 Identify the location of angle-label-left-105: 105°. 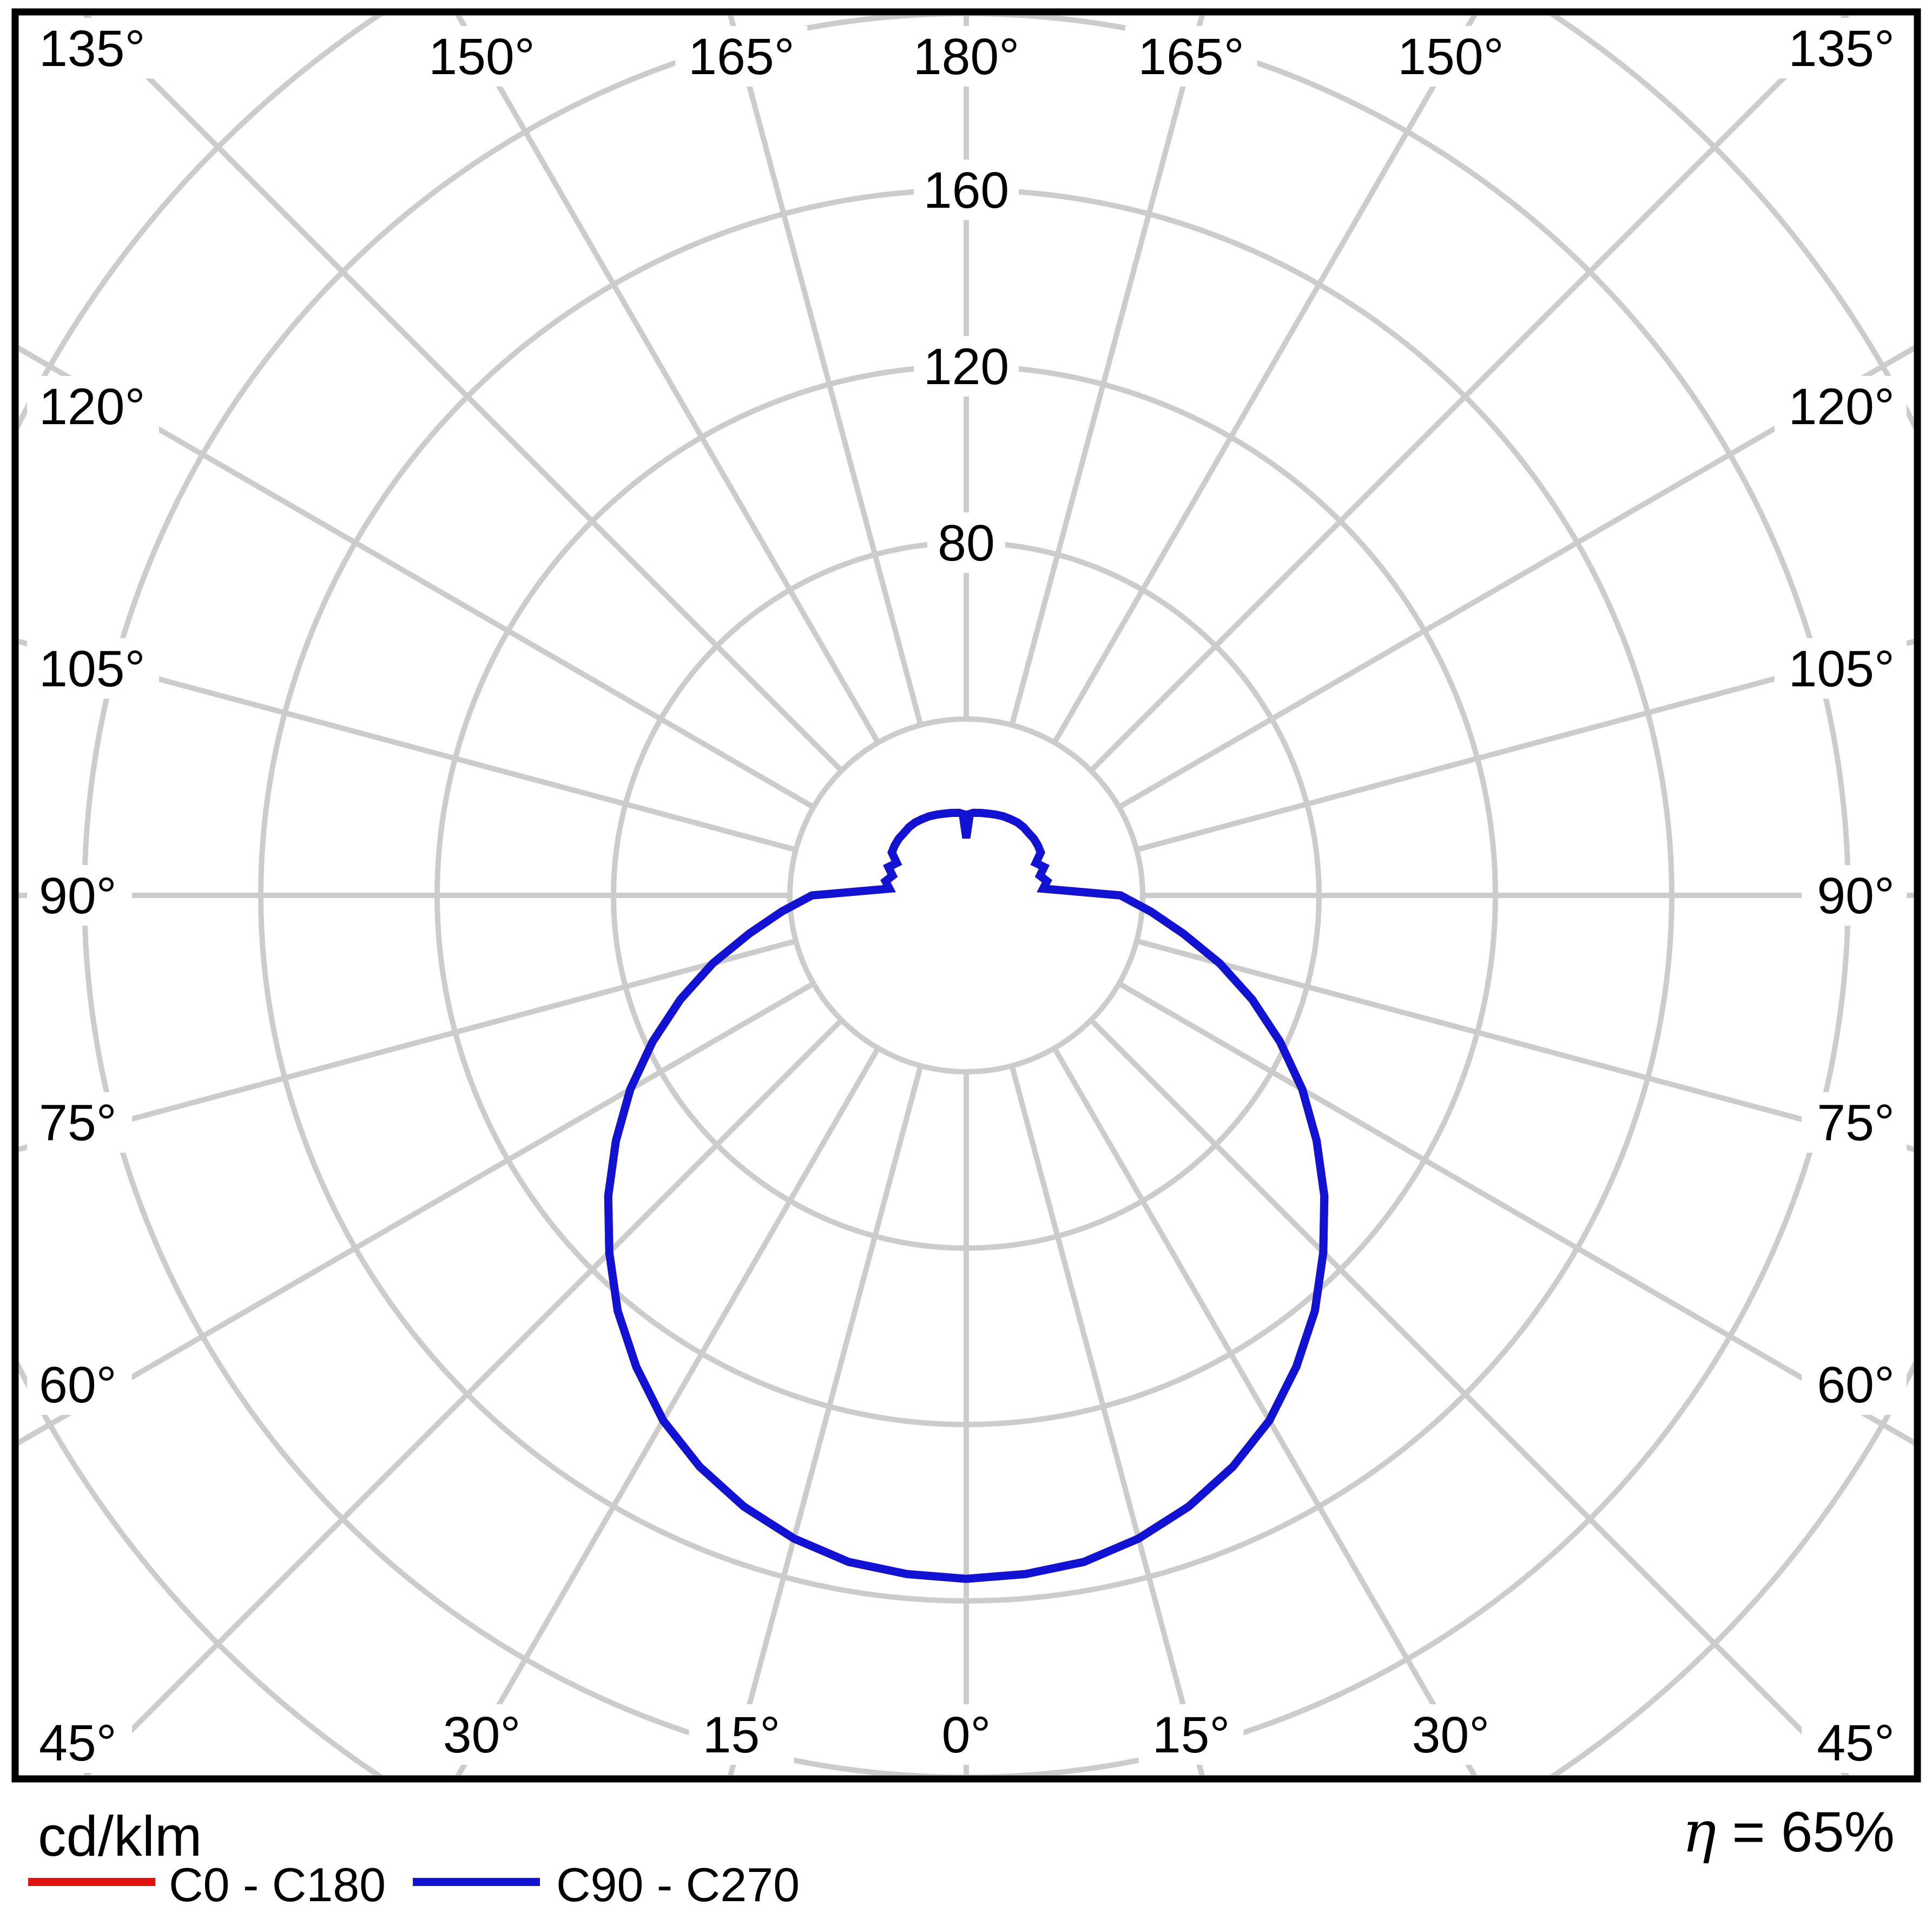
(92, 668).